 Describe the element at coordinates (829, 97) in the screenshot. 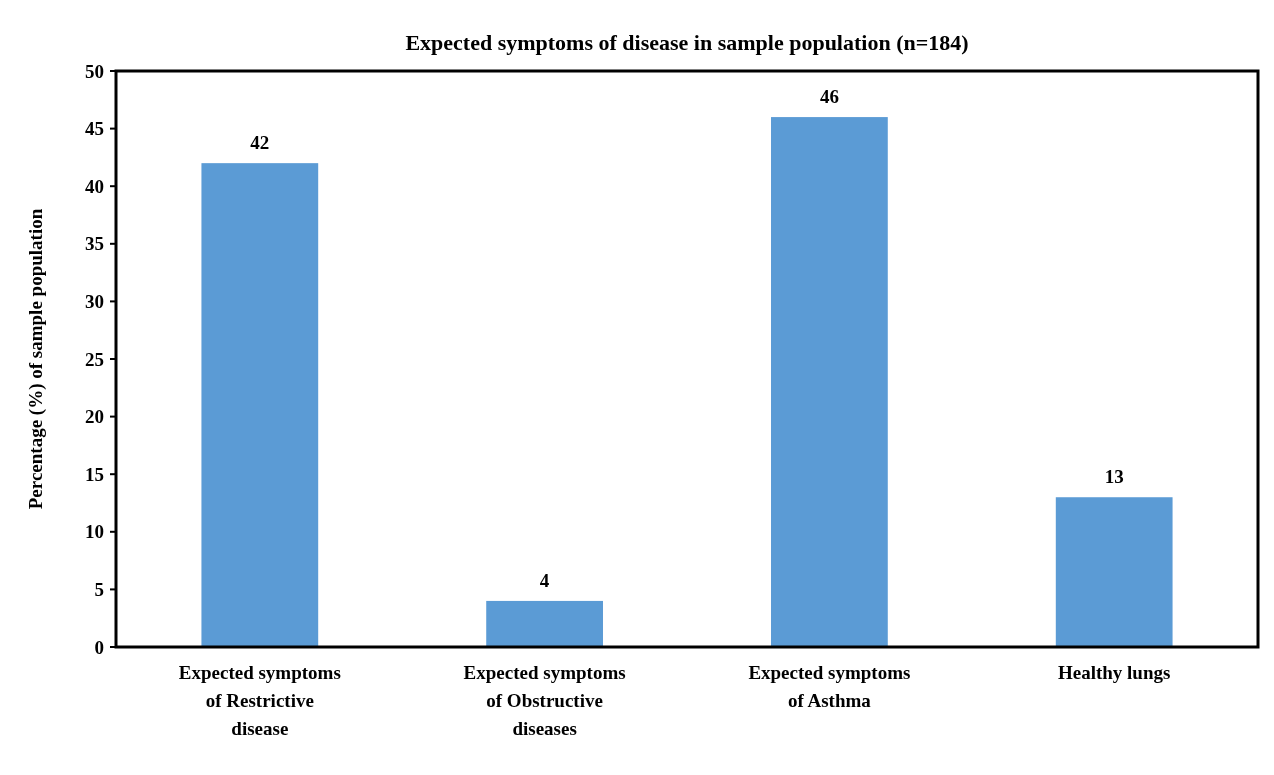

I see `data-label: 46` at that location.